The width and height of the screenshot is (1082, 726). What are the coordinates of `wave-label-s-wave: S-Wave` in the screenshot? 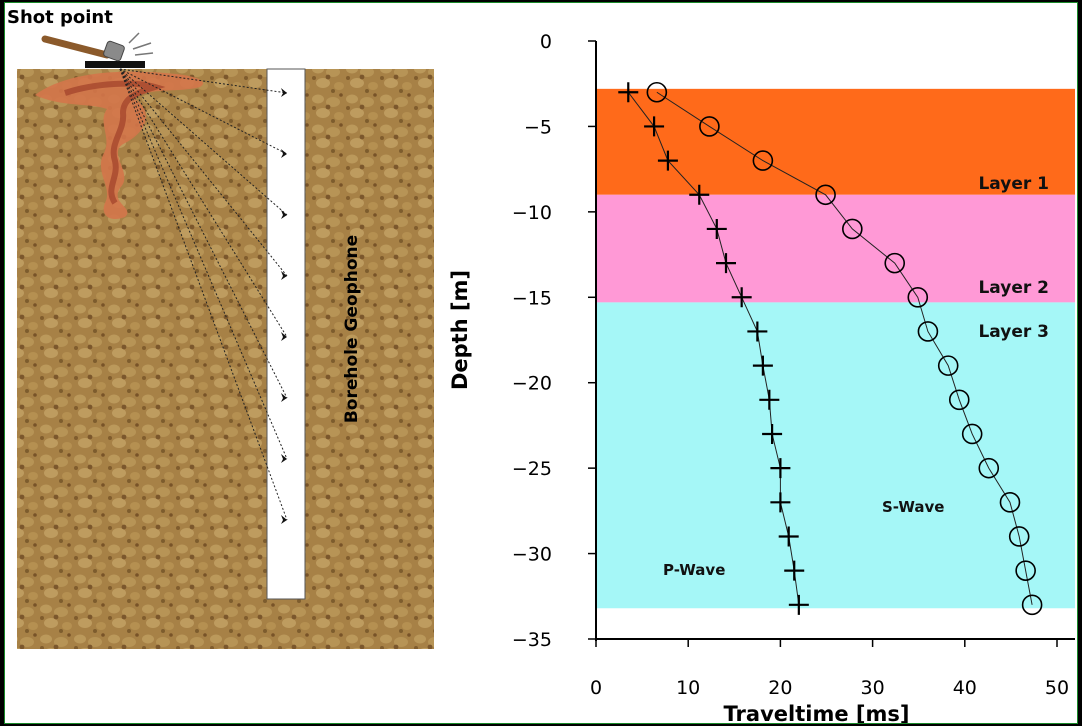 It's located at (913, 507).